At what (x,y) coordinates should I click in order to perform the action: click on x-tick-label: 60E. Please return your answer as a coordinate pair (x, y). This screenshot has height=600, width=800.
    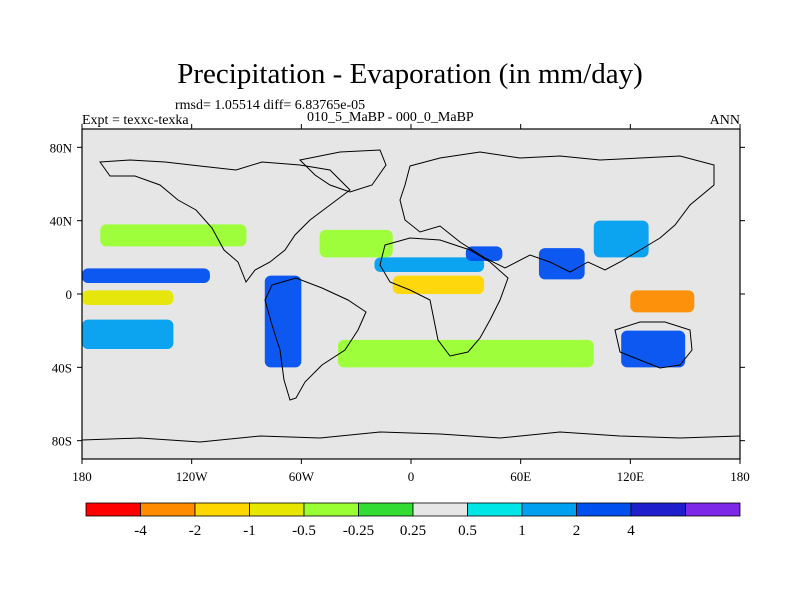
    Looking at the image, I should click on (520, 476).